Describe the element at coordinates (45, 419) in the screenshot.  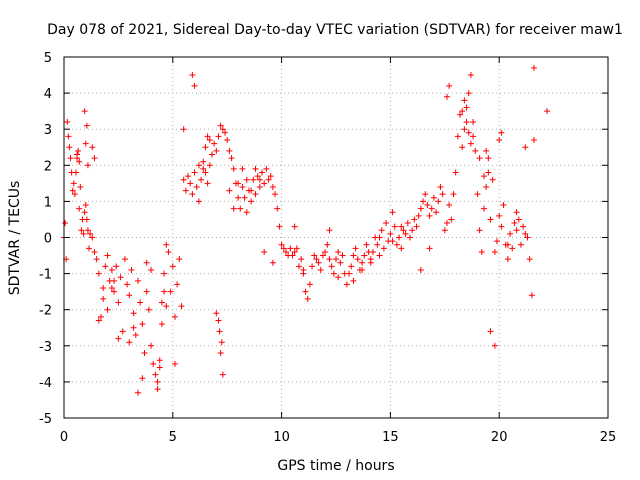
I see `y-tick-label: -5` at that location.